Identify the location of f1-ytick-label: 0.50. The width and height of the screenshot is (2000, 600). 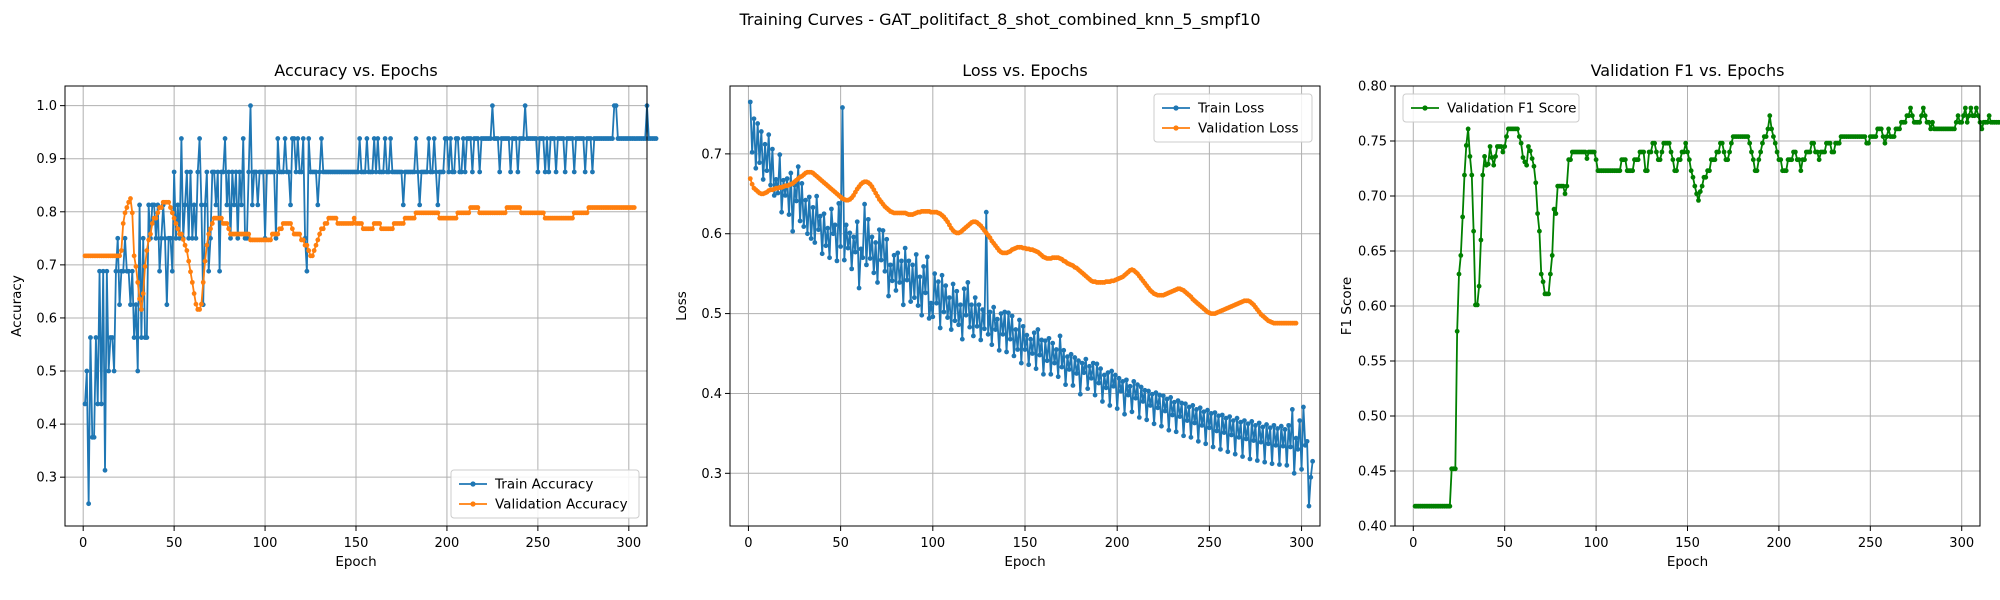
(1372, 417).